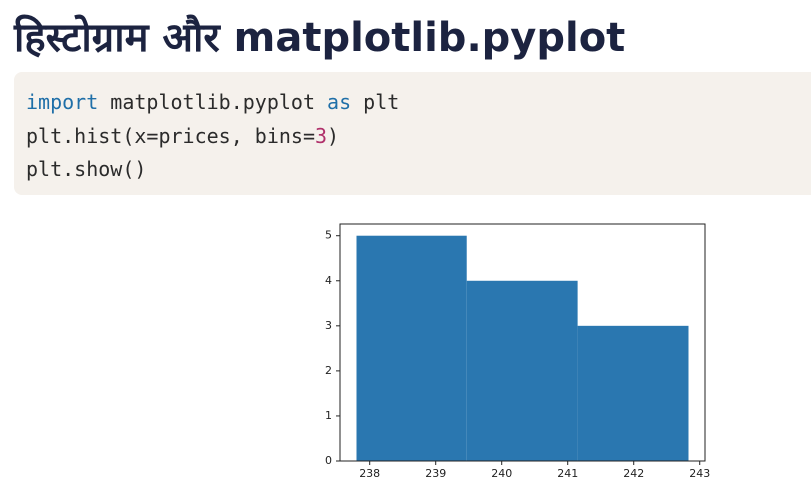  Describe the element at coordinates (633, 473) in the screenshot. I see `x-tick-label: 242` at that location.